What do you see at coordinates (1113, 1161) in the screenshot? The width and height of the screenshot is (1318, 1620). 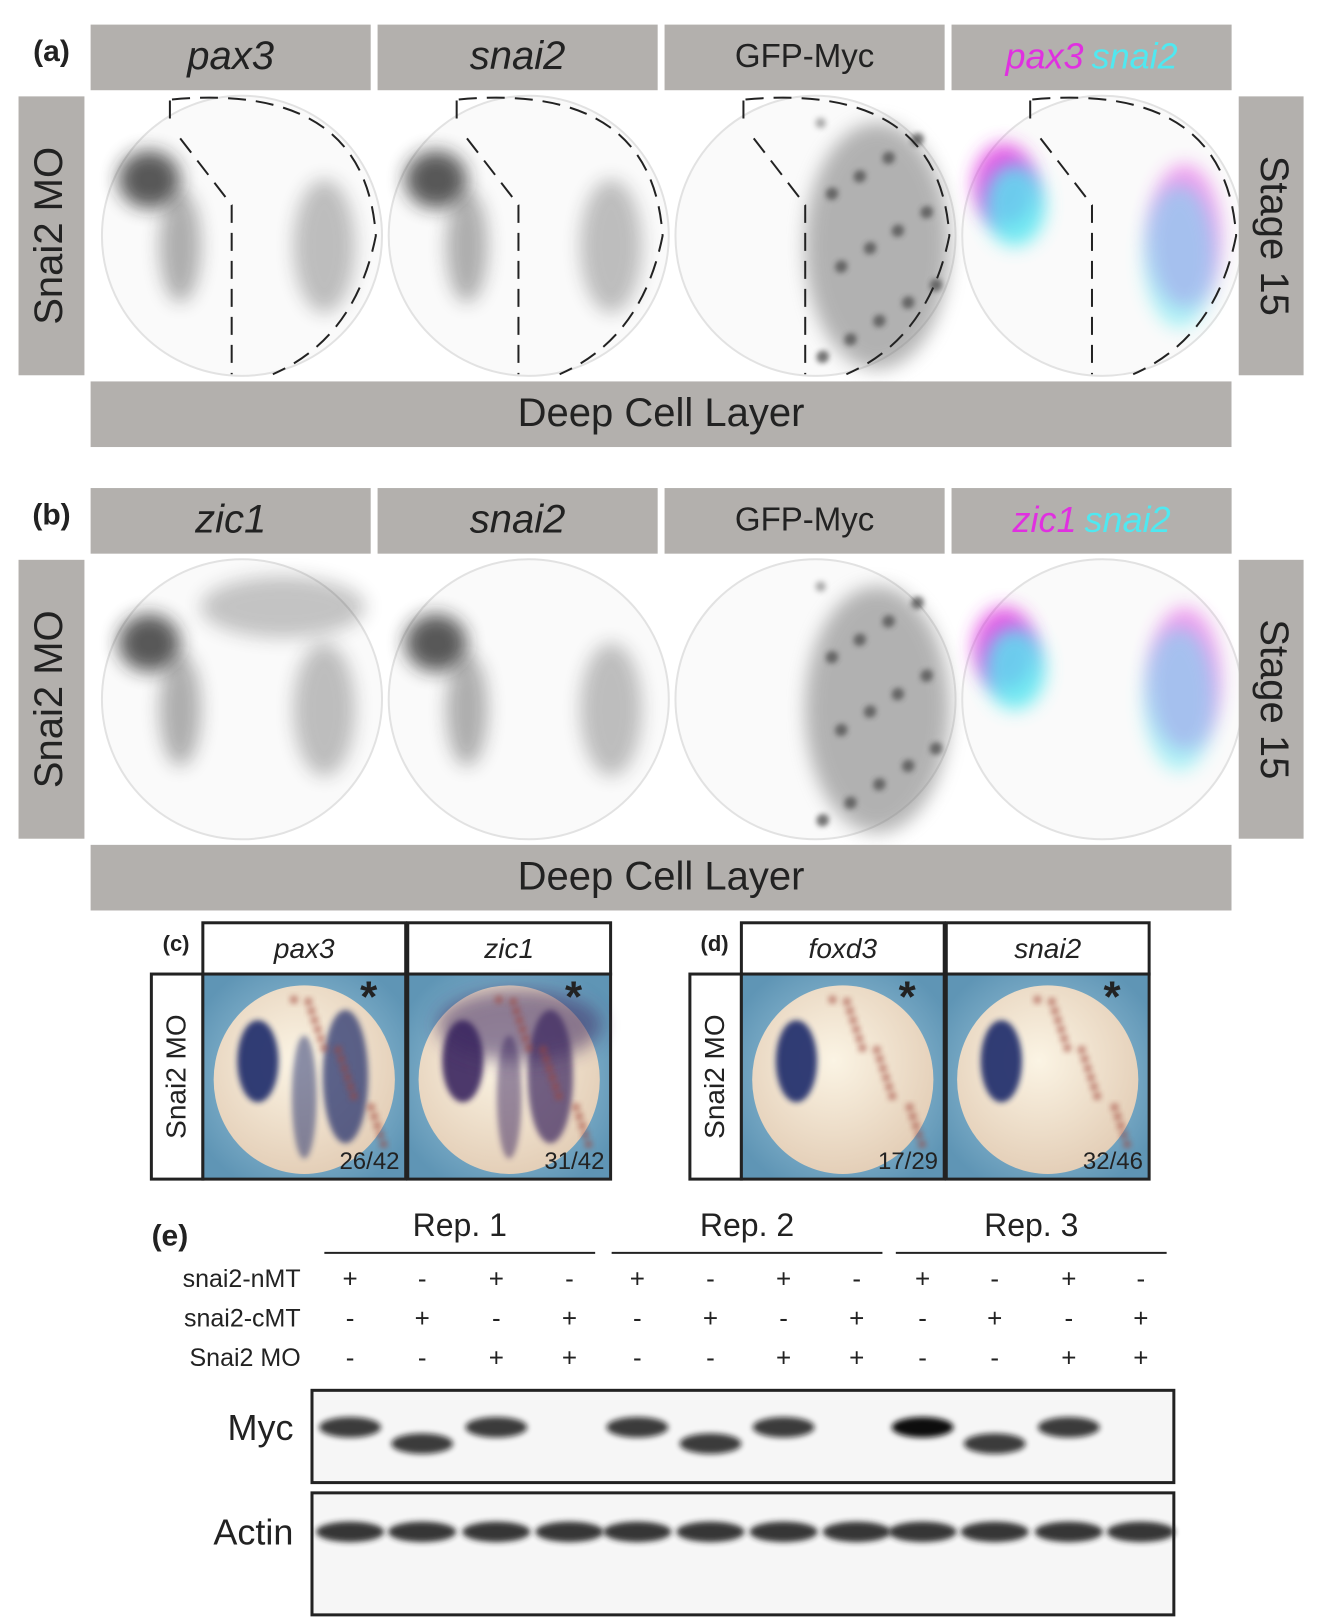 I see `count-label: 32/46` at bounding box center [1113, 1161].